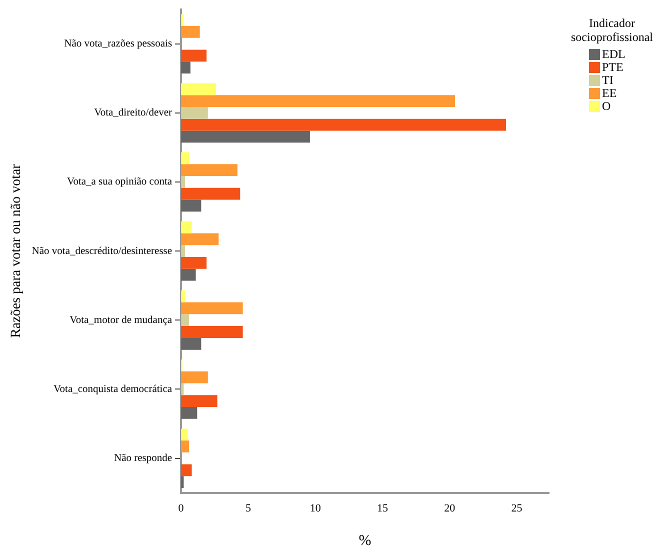 Image resolution: width=667 pixels, height=558 pixels. Describe the element at coordinates (118, 44) in the screenshot. I see `y-tick-label: Não vota_razões pessoais` at that location.